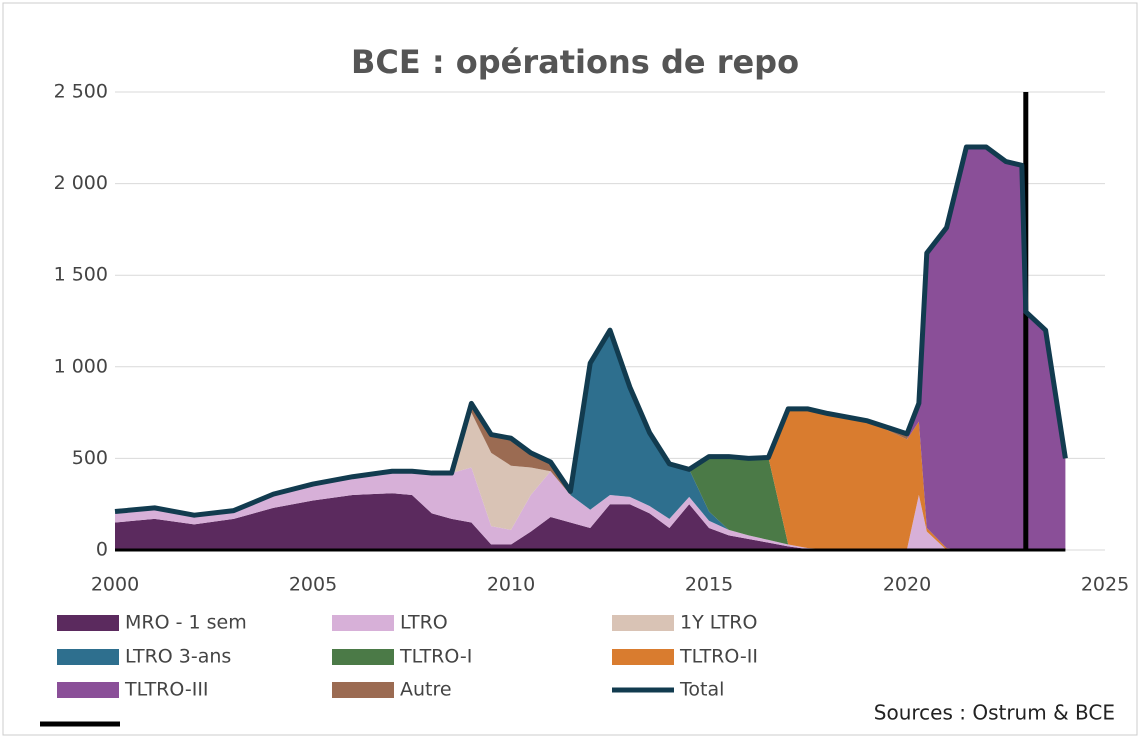 The width and height of the screenshot is (1140, 742). What do you see at coordinates (701, 690) in the screenshot?
I see `legend-label: Total` at bounding box center [701, 690].